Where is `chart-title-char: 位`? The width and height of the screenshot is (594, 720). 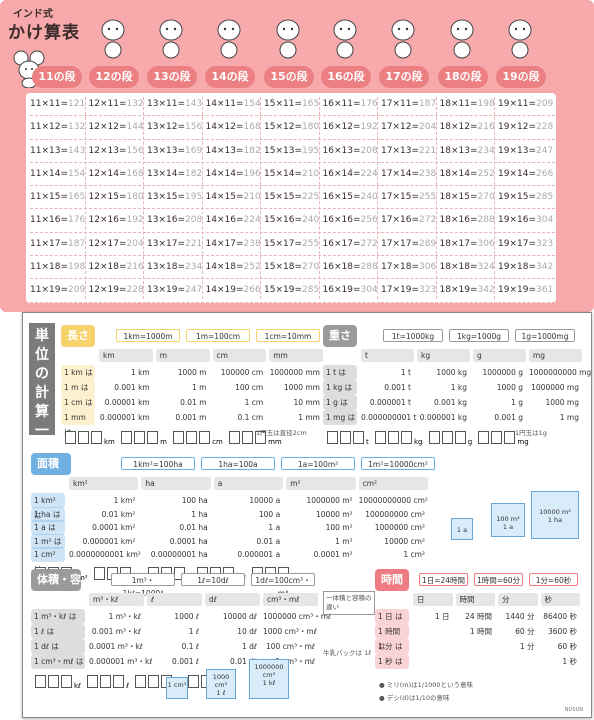 chart-title-char: 位 is located at coordinates (42, 355).